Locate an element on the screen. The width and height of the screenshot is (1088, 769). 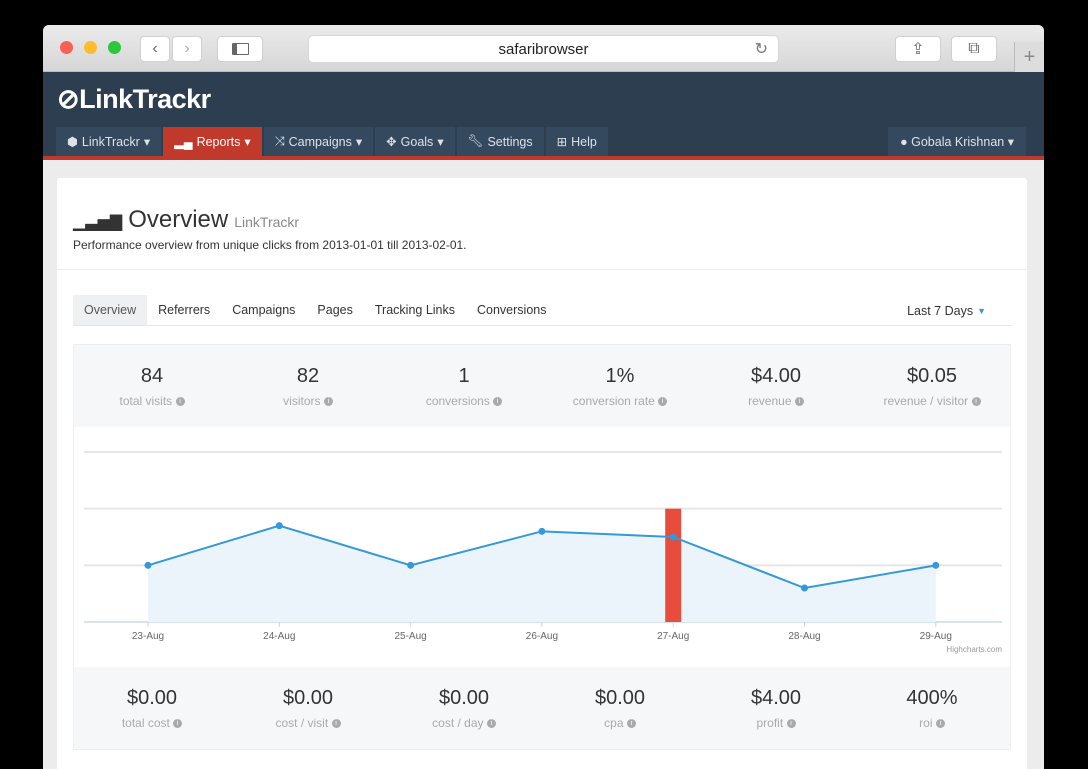
nav-label: Help is located at coordinates (584, 141).